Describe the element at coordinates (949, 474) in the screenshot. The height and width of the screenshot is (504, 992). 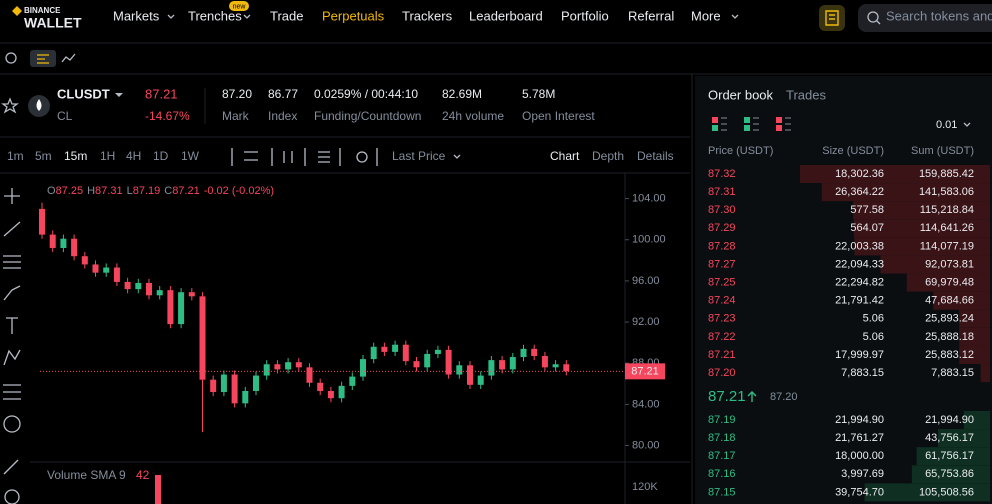
I see `sum: 65,753.86` at that location.